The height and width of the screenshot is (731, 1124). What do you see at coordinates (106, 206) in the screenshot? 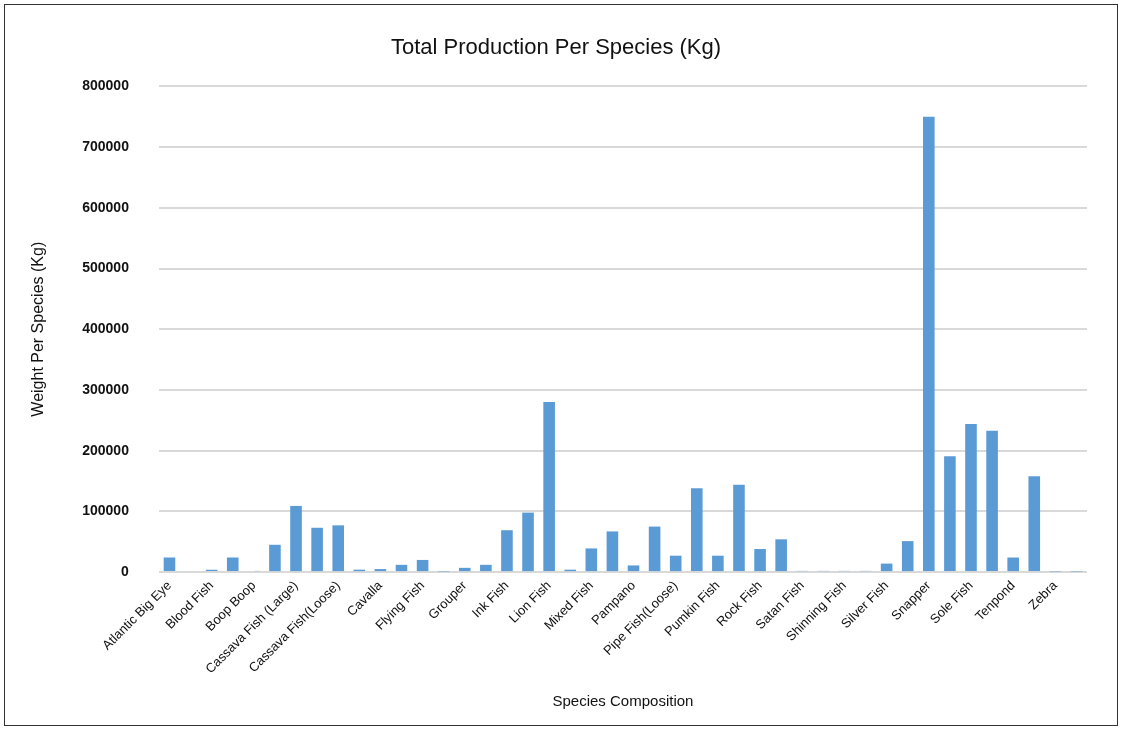
I see `y-tick-label: 600000` at bounding box center [106, 206].